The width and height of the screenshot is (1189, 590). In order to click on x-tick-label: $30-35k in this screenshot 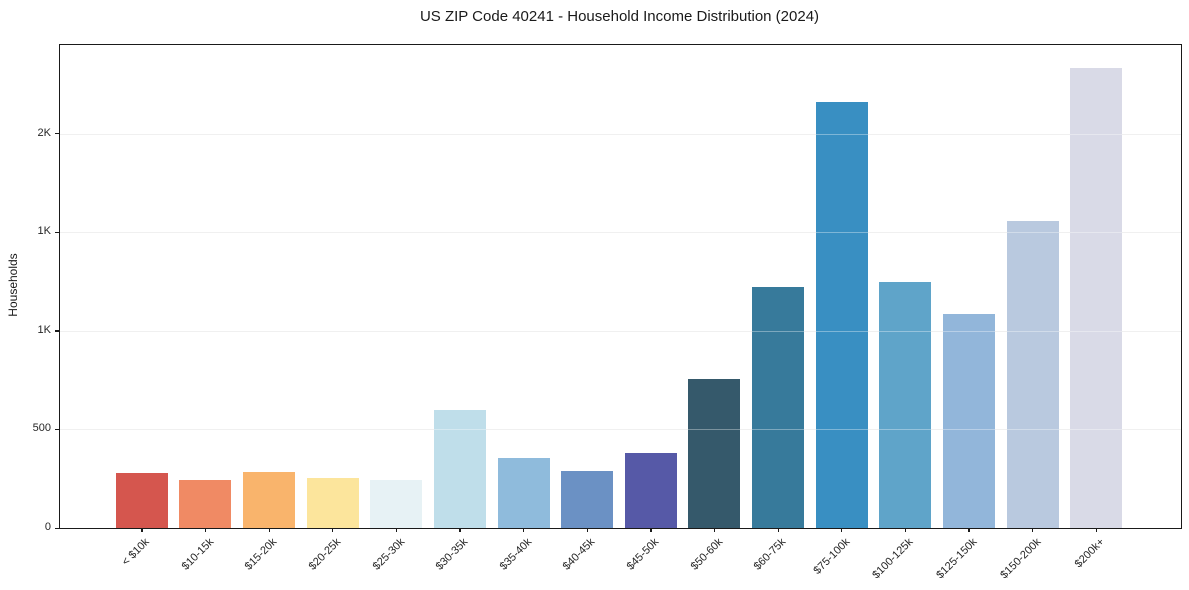, I will do `click(452, 554)`.